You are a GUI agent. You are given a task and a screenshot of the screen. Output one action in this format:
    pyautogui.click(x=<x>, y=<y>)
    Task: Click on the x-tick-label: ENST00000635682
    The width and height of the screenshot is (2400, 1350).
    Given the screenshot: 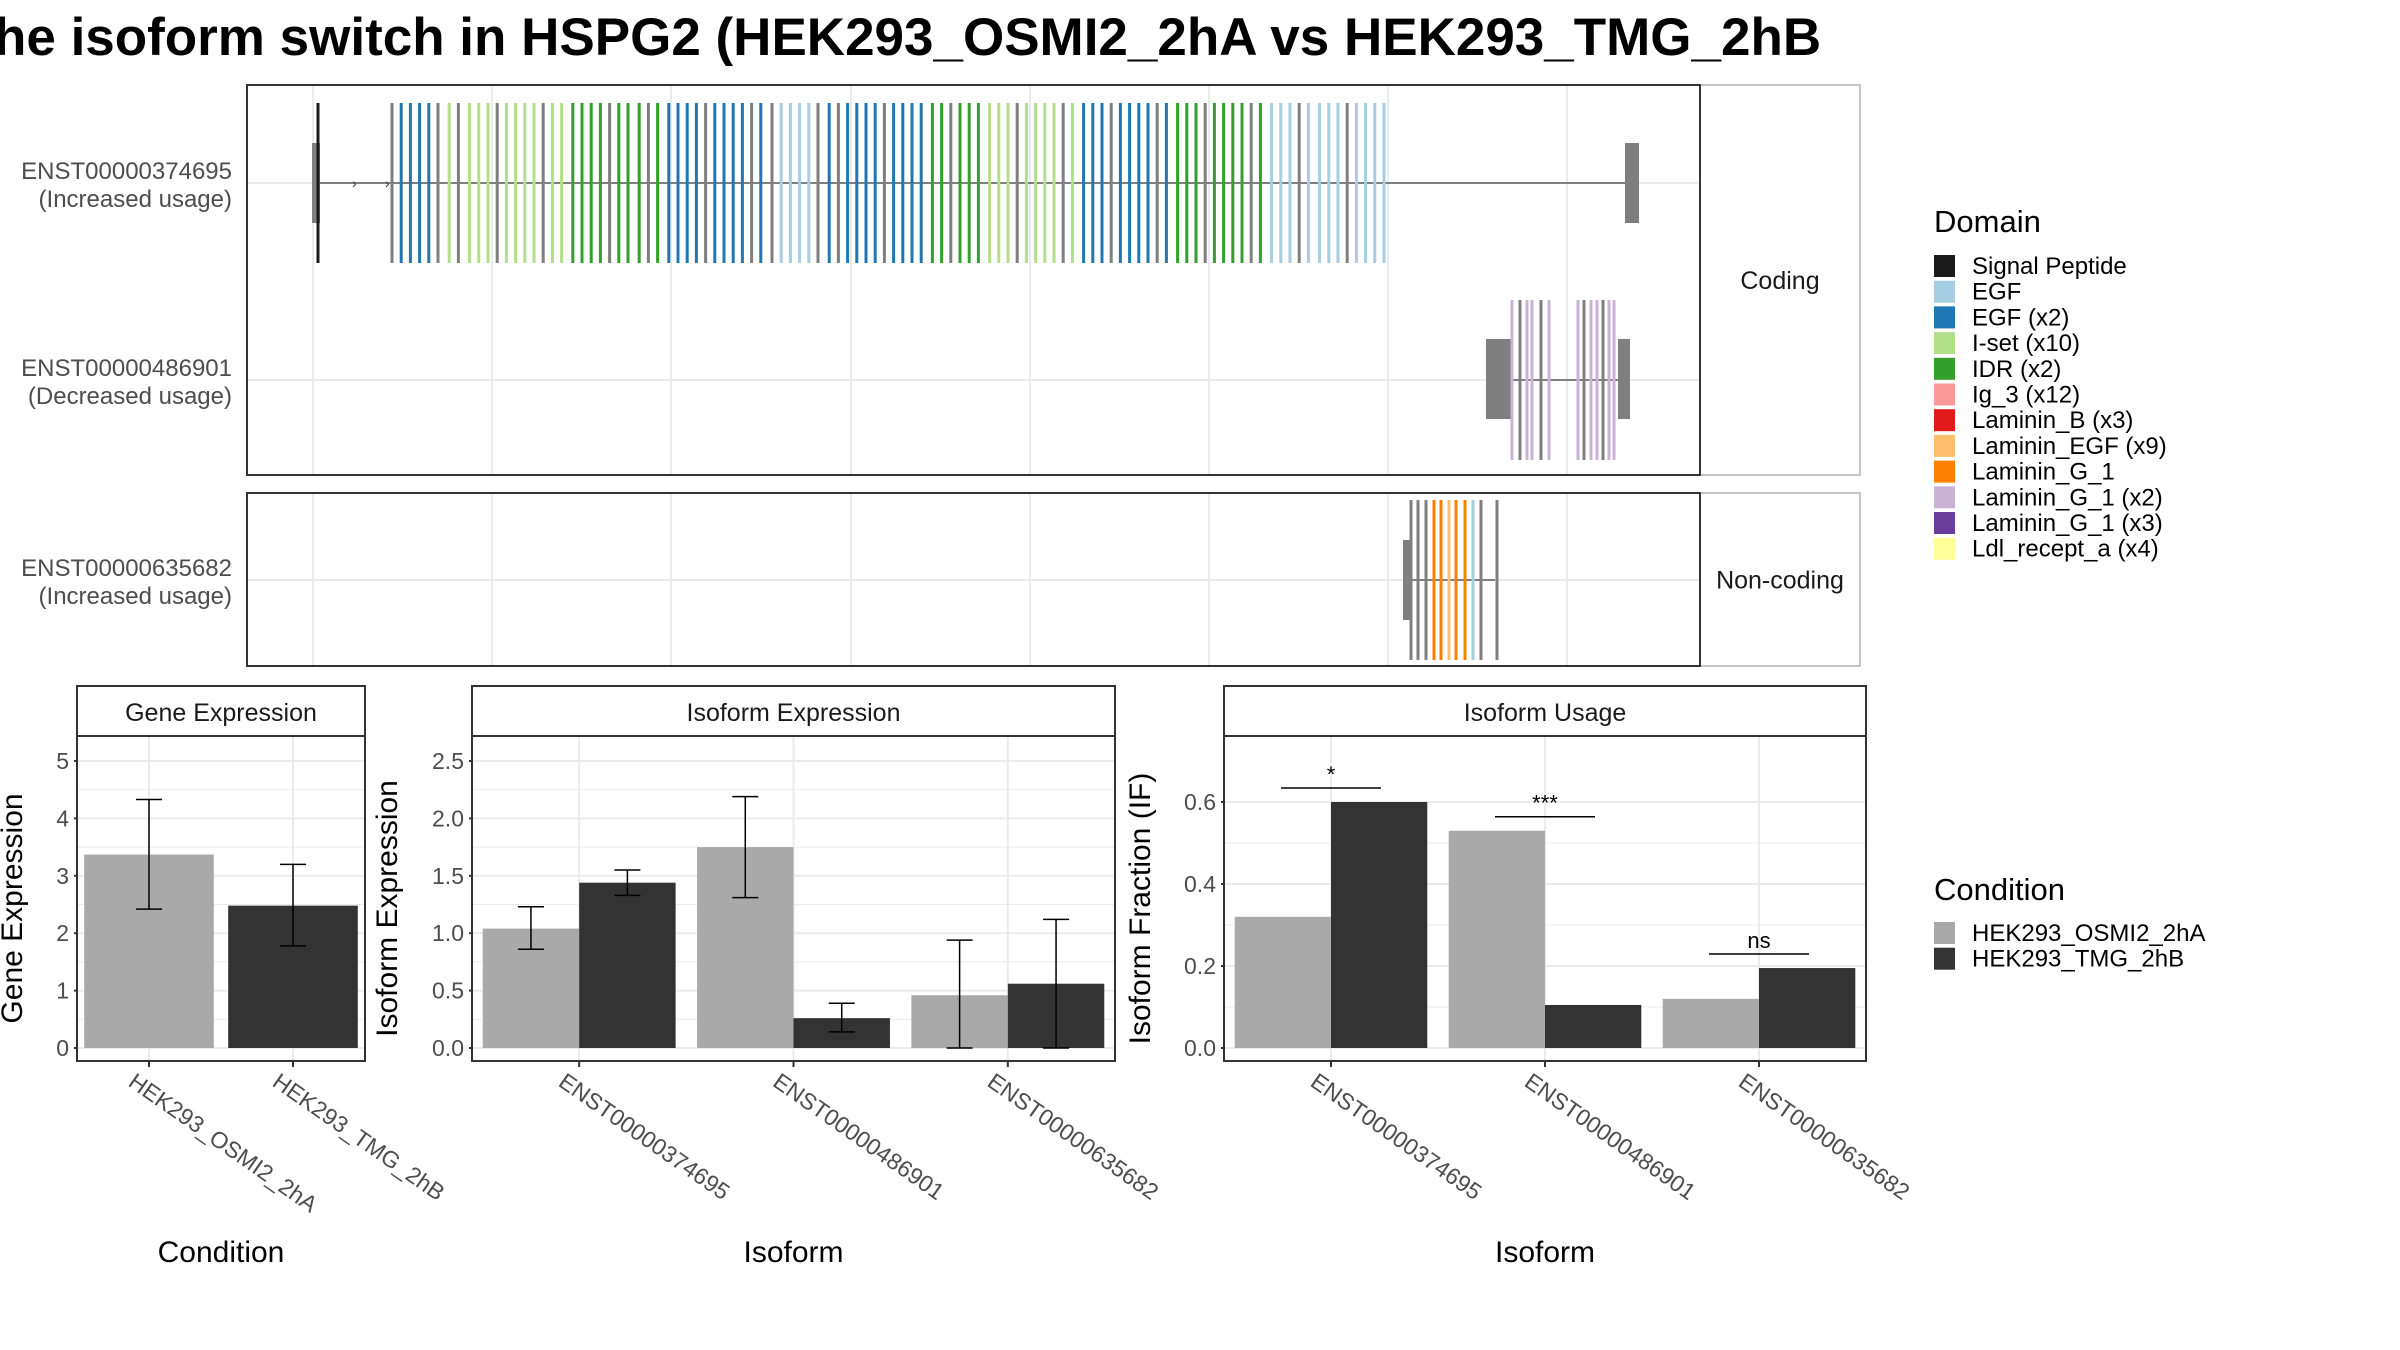 What is the action you would take?
    pyautogui.click(x=1073, y=1136)
    